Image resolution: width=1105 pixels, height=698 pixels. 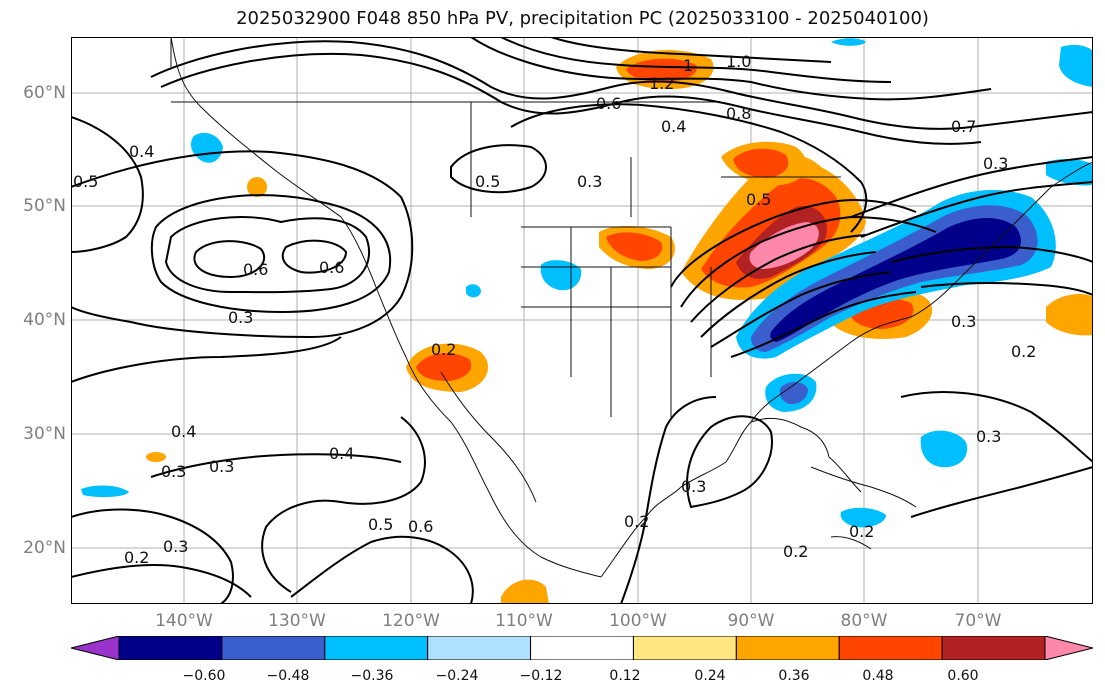 I want to click on lon-label-130w: 130°W, so click(x=297, y=621).